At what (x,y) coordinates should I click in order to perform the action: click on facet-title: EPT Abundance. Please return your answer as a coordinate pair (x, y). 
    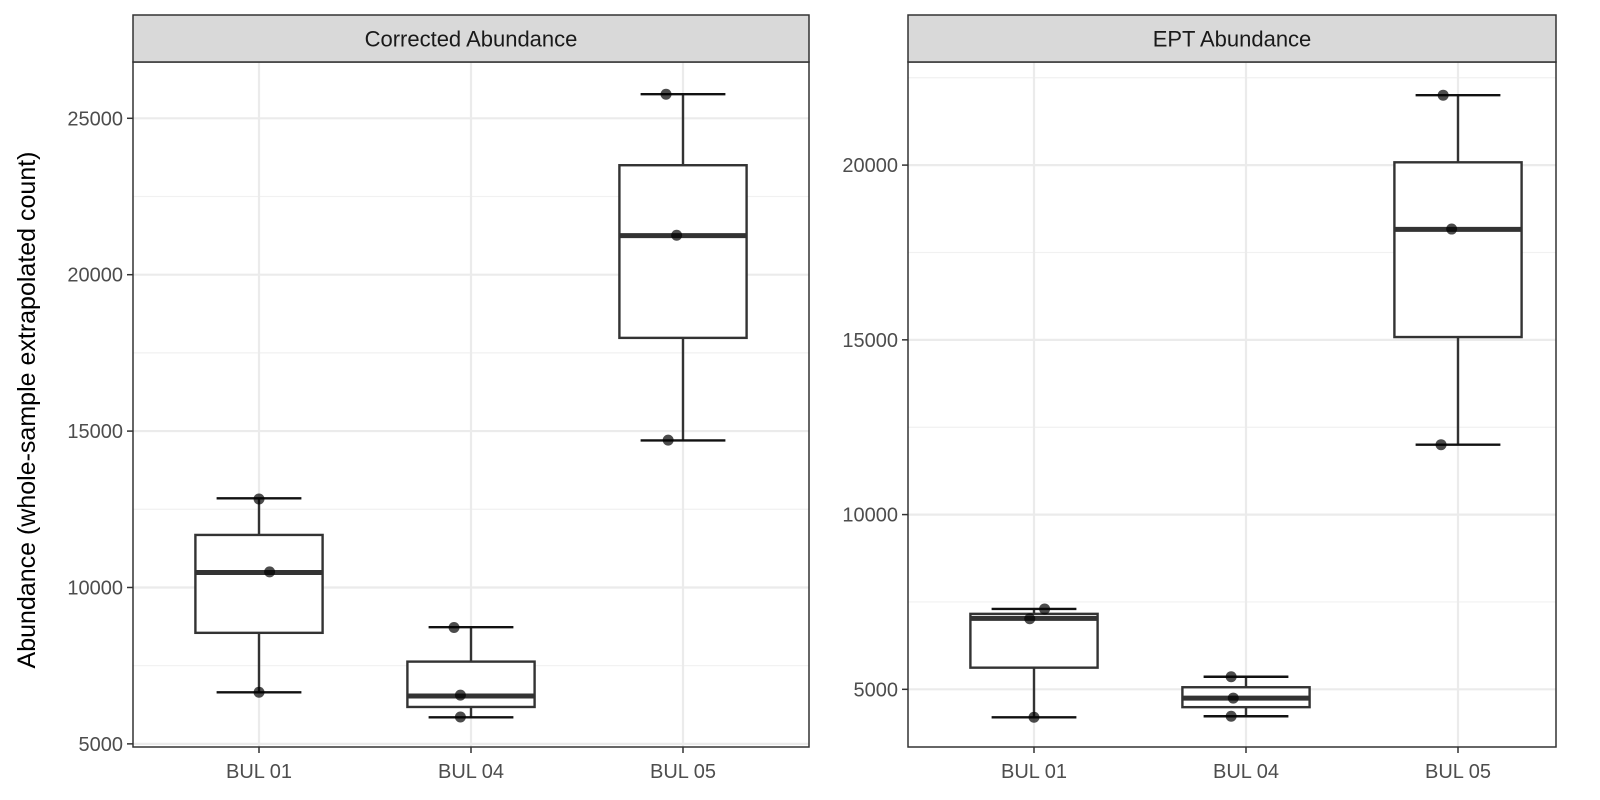
    Looking at the image, I should click on (1232, 39).